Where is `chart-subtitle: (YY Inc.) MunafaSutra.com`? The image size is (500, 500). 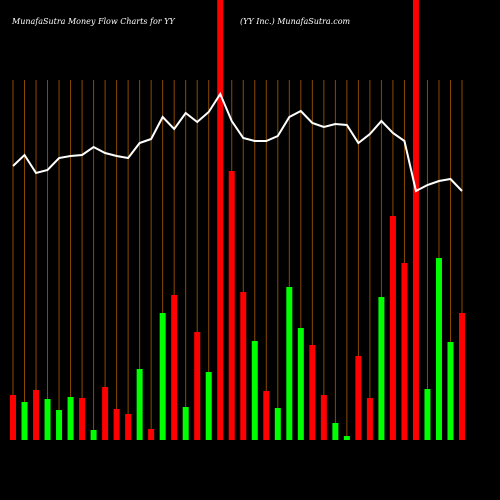 chart-subtitle: (YY Inc.) MunafaSutra.com is located at coordinates (295, 21).